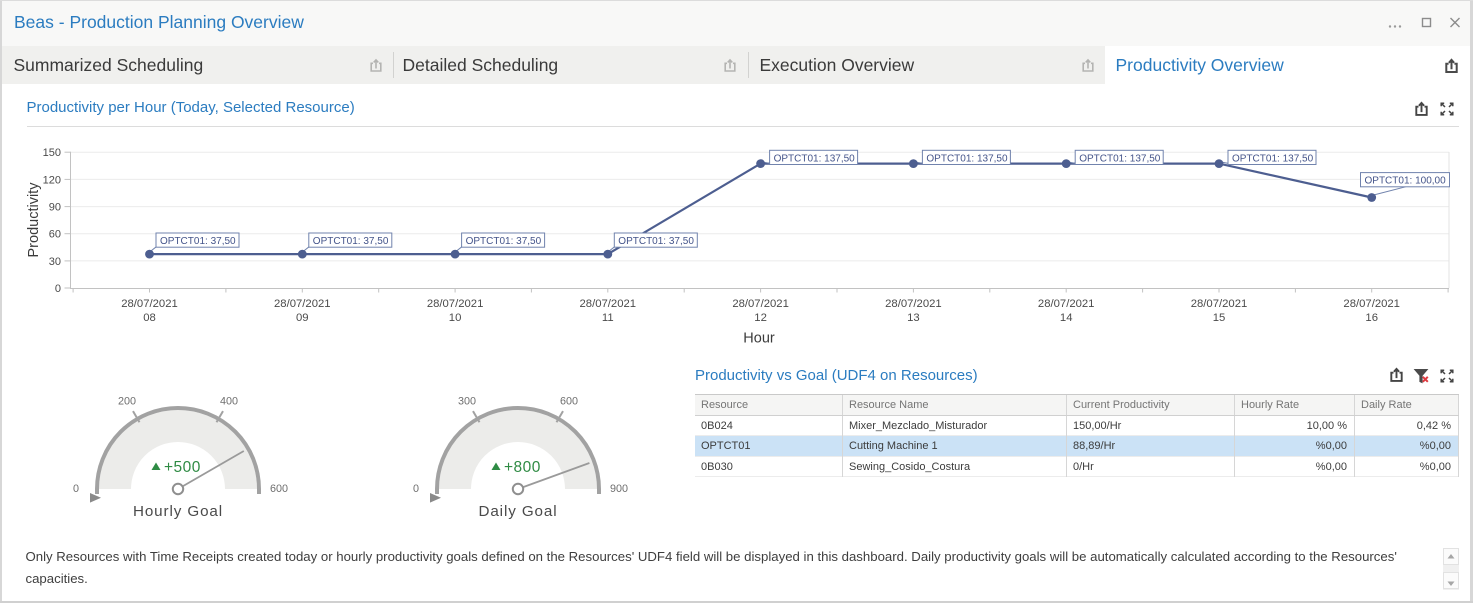 The width and height of the screenshot is (1473, 603). Describe the element at coordinates (55, 208) in the screenshot. I see `svg-text: 90` at that location.